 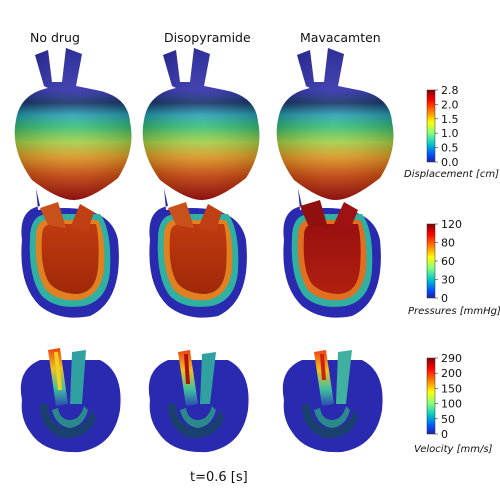 I want to click on pressure-heart-disopyramide, so click(x=198, y=253).